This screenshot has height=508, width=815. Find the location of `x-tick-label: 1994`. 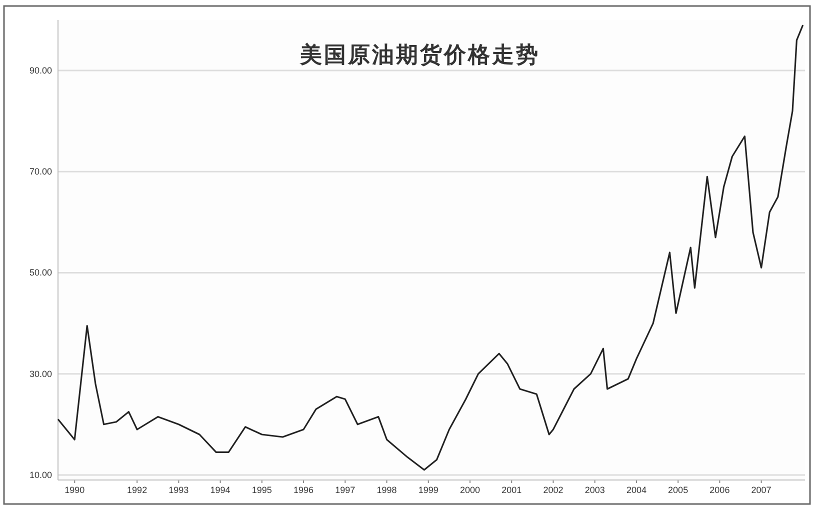

x-tick-label: 1994 is located at coordinates (220, 490).